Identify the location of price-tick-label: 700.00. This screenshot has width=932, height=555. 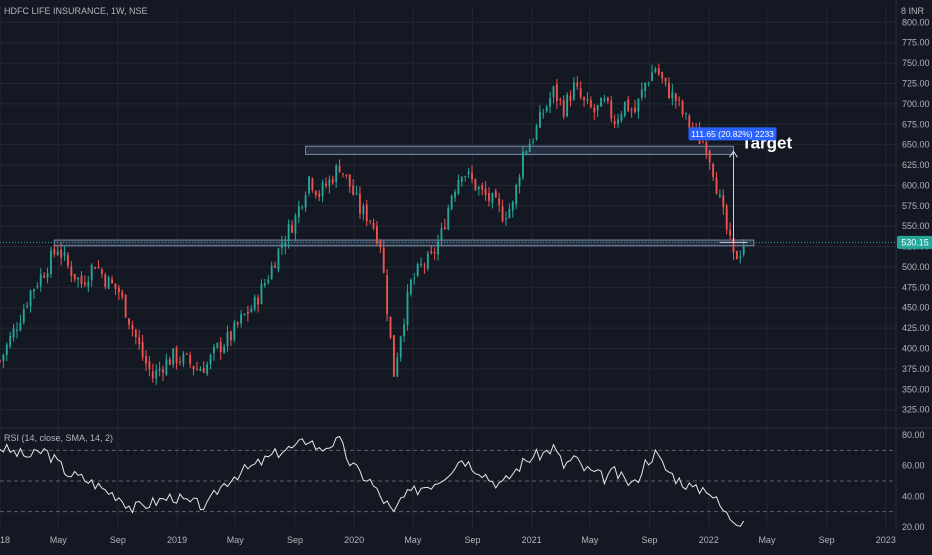
(916, 104).